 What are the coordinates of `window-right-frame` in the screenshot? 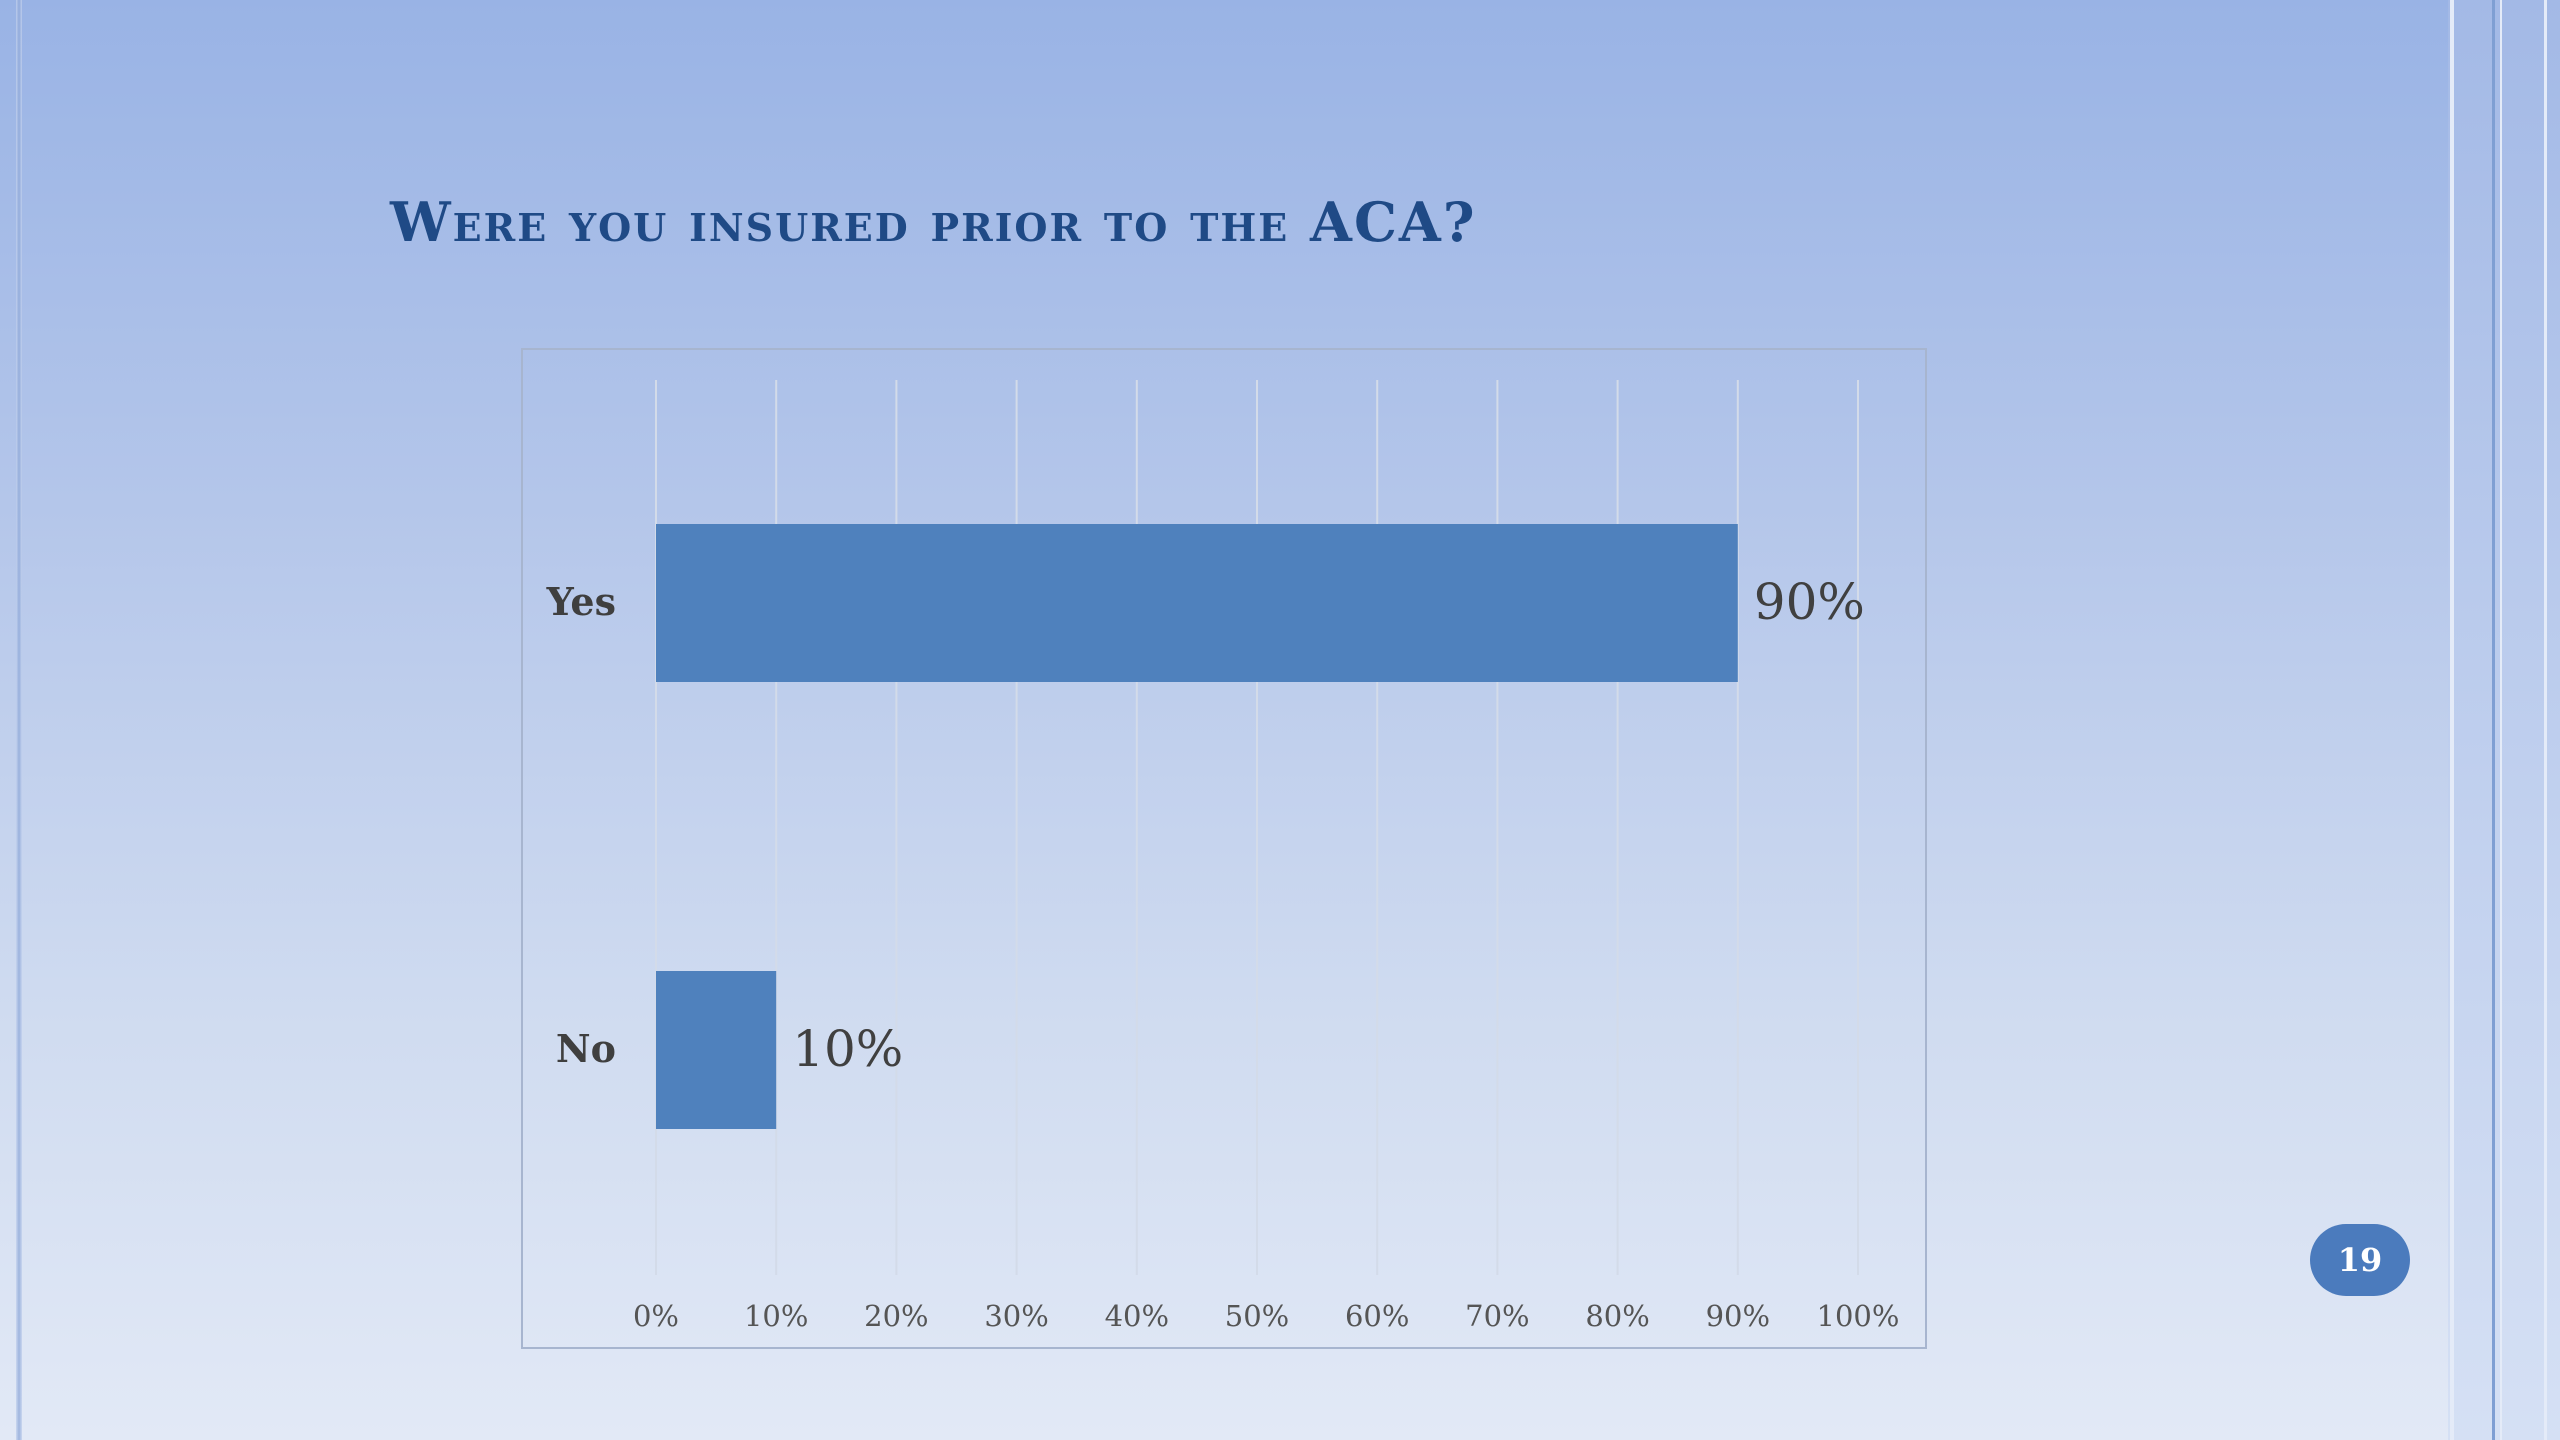 It's located at (2504, 720).